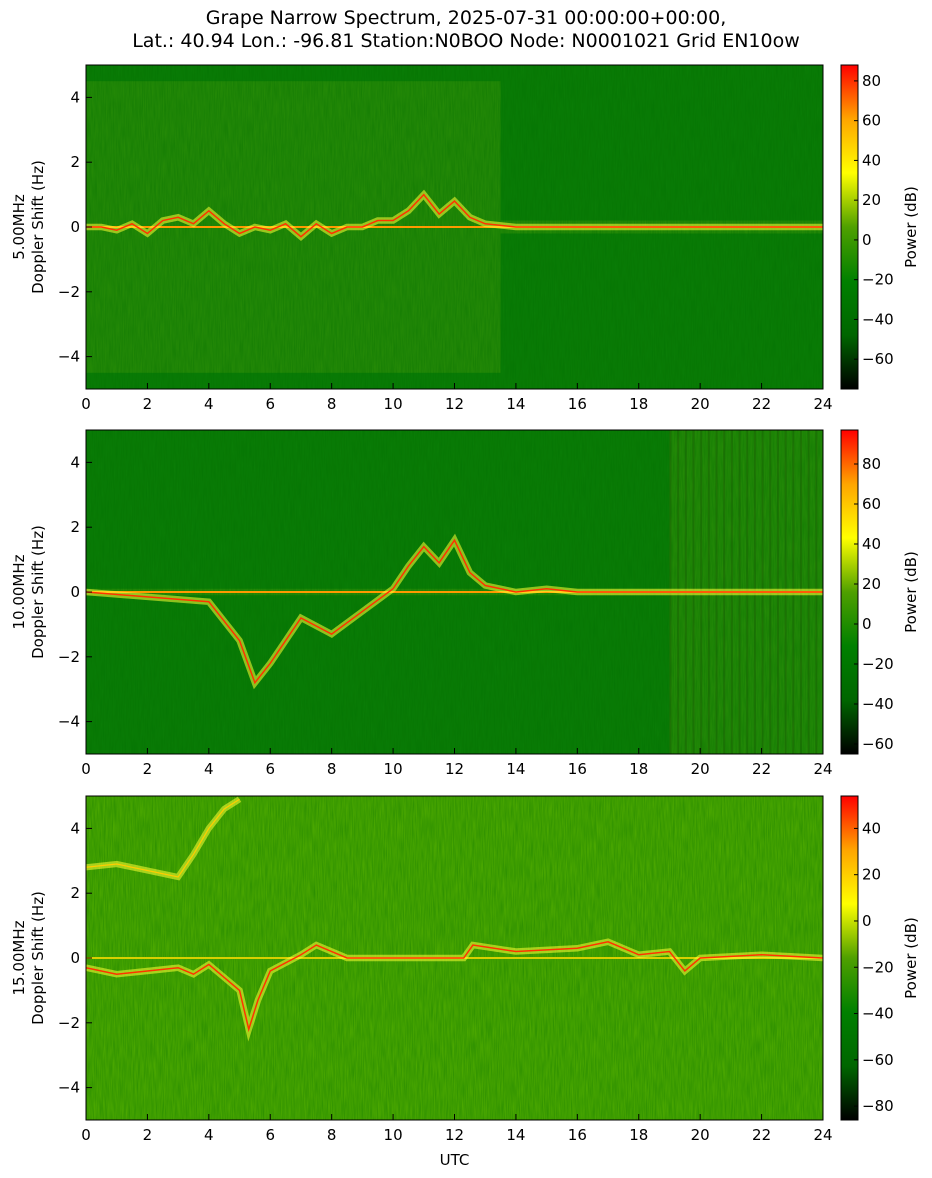 The height and width of the screenshot is (1178, 932). Describe the element at coordinates (878, 1106) in the screenshot. I see `colorbar-tick-label: −80` at that location.